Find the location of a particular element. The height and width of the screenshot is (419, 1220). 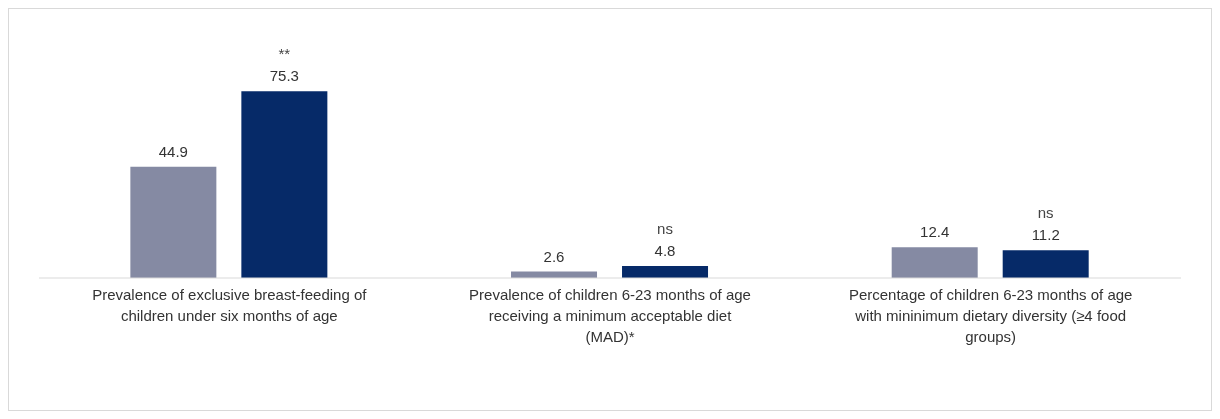

x-tick-label: Prevalence of children 6-23 months of age receiving a minimum acceptable diet (MAD)* is located at coordinates (610, 315).